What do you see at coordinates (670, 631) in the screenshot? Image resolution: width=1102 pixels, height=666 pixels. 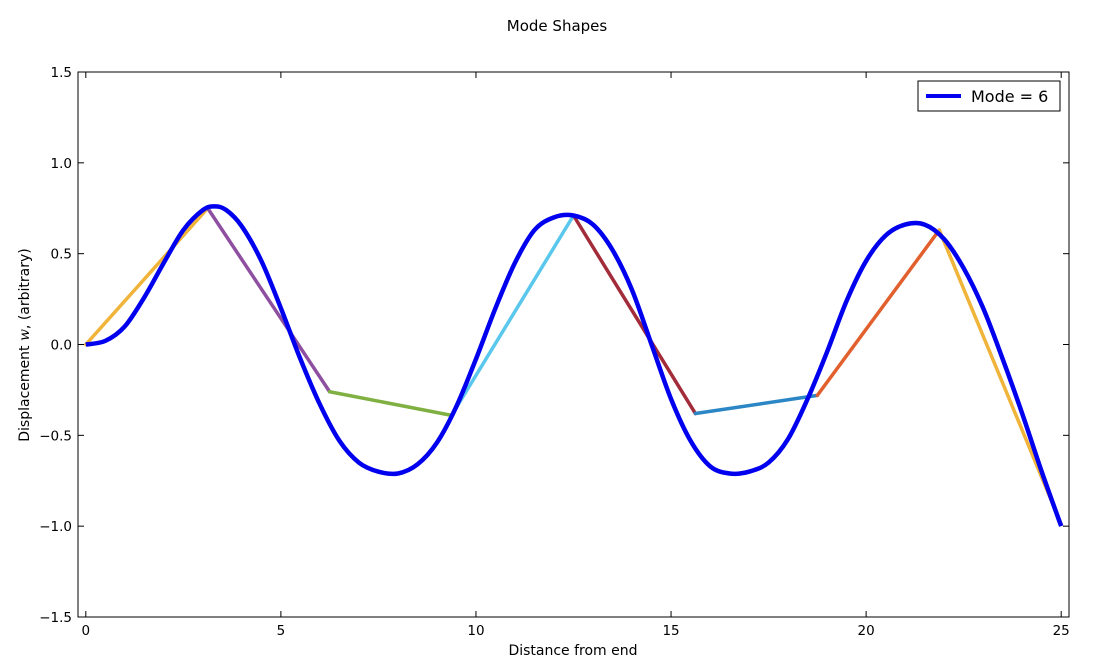 I see `x-tick-label: 15` at bounding box center [670, 631].